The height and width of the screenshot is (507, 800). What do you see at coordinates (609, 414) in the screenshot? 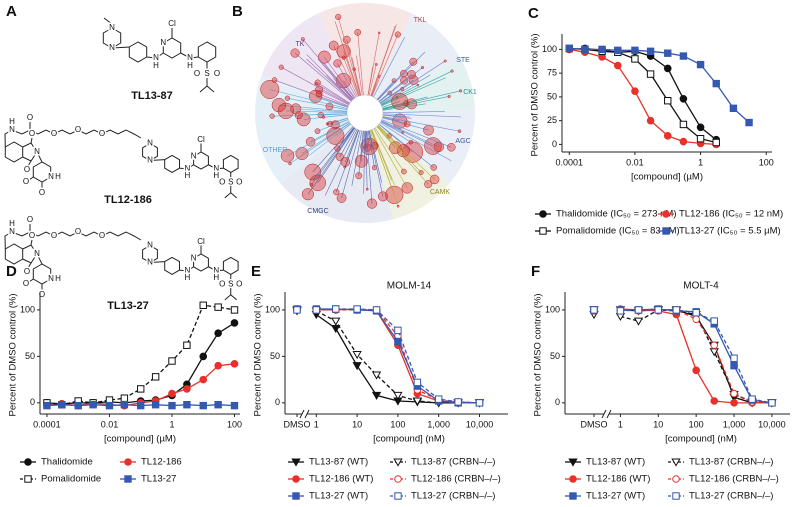
I see `axis-break` at bounding box center [609, 414].